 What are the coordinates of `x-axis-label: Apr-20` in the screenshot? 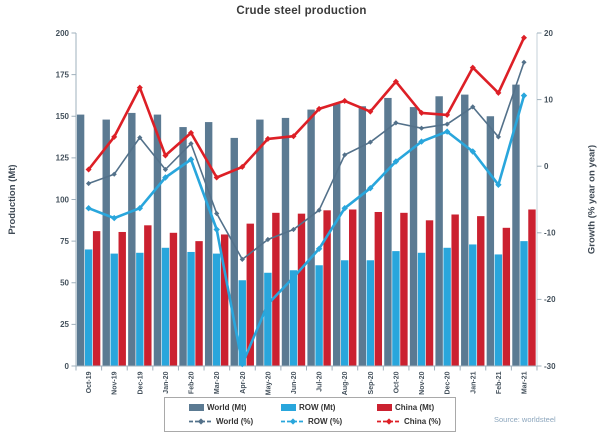 It's located at (243, 382).